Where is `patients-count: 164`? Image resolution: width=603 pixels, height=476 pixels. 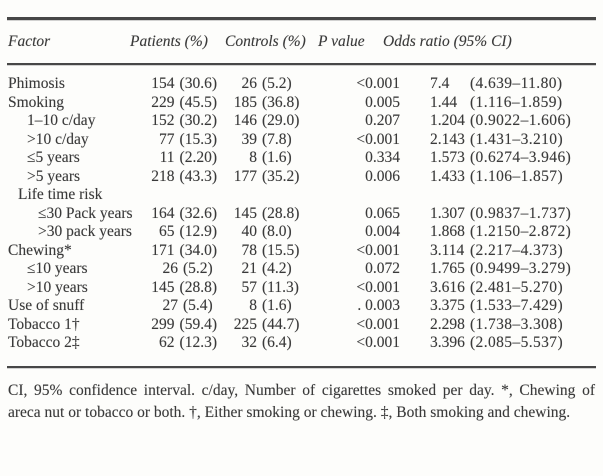
patients-count: 164 is located at coordinates (163, 213).